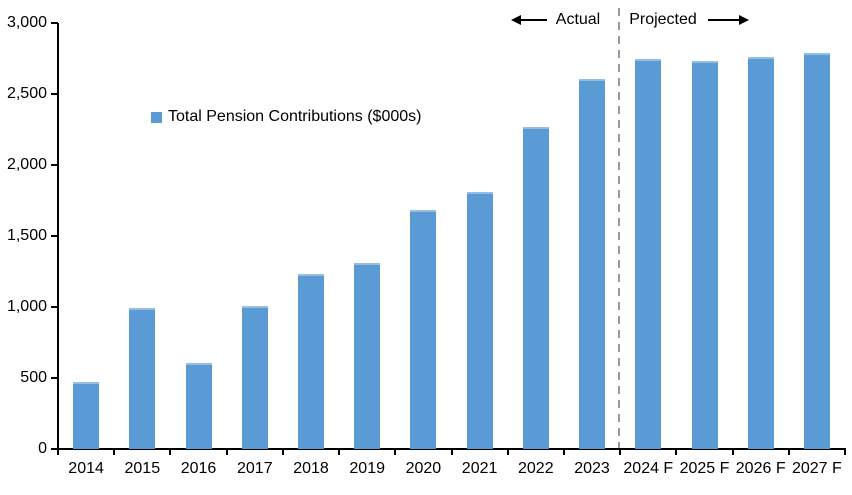 The image size is (852, 495). I want to click on legend-swatch-icon, so click(156, 117).